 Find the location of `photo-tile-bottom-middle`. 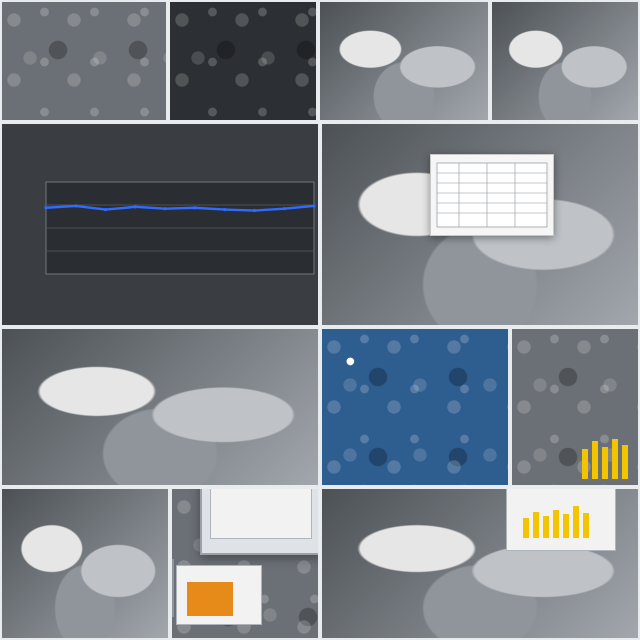

photo-tile-bottom-middle is located at coordinates (245, 563).